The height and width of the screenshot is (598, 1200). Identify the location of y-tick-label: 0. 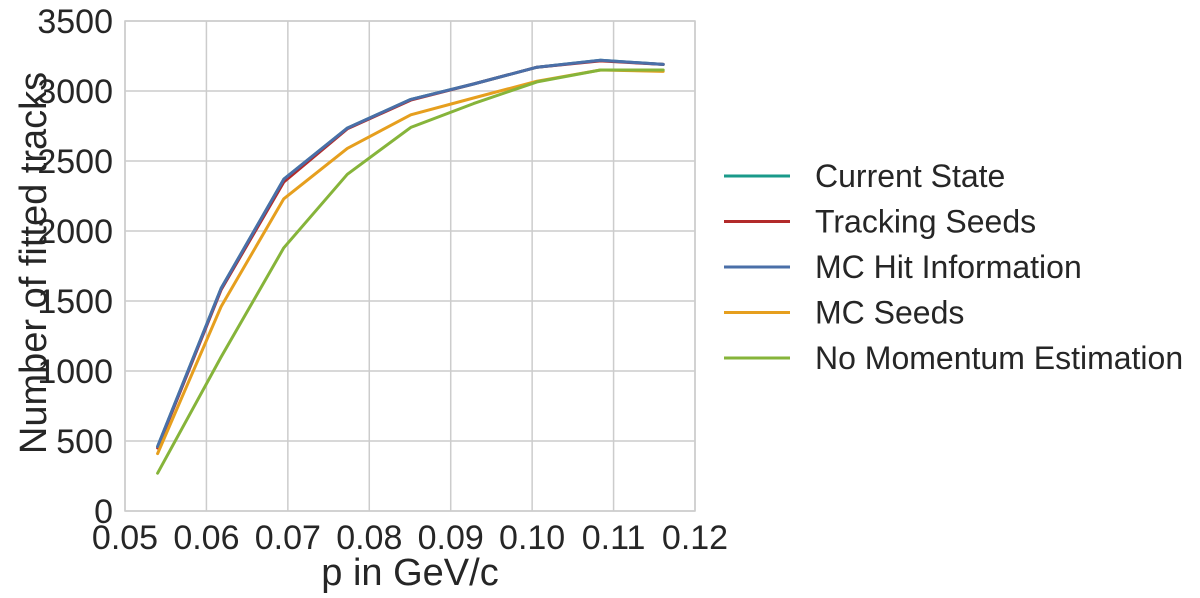
(103, 512).